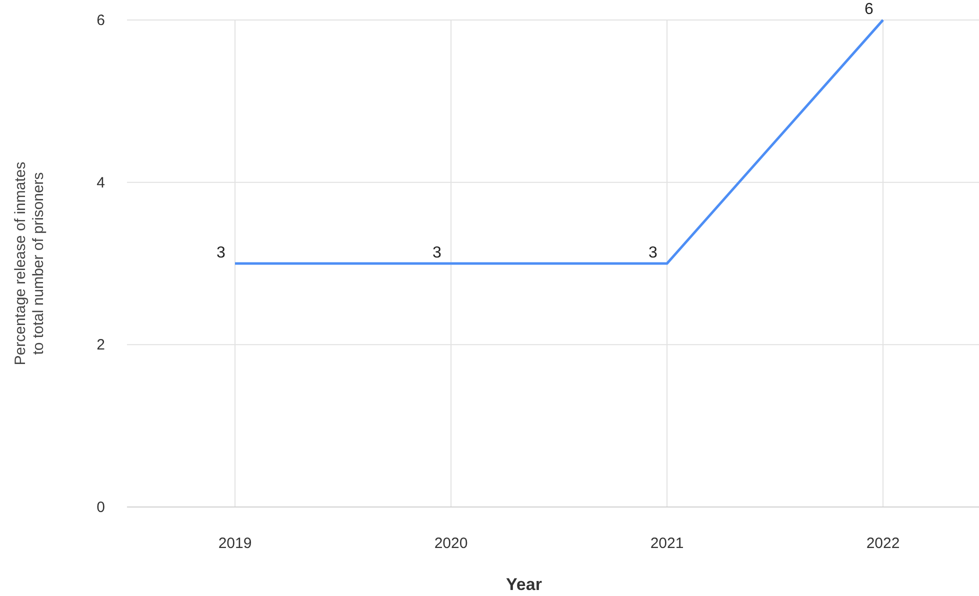  I want to click on y-tick-label: 6, so click(100, 20).